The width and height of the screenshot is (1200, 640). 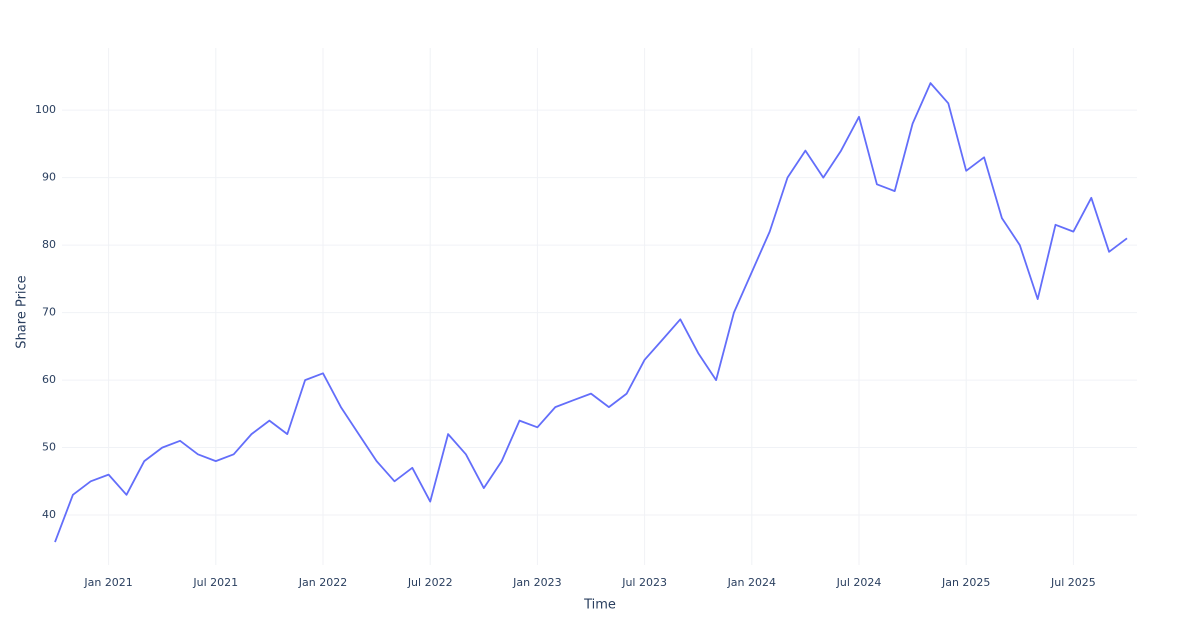 I want to click on x-tick-label: Jan 2025, so click(x=965, y=582).